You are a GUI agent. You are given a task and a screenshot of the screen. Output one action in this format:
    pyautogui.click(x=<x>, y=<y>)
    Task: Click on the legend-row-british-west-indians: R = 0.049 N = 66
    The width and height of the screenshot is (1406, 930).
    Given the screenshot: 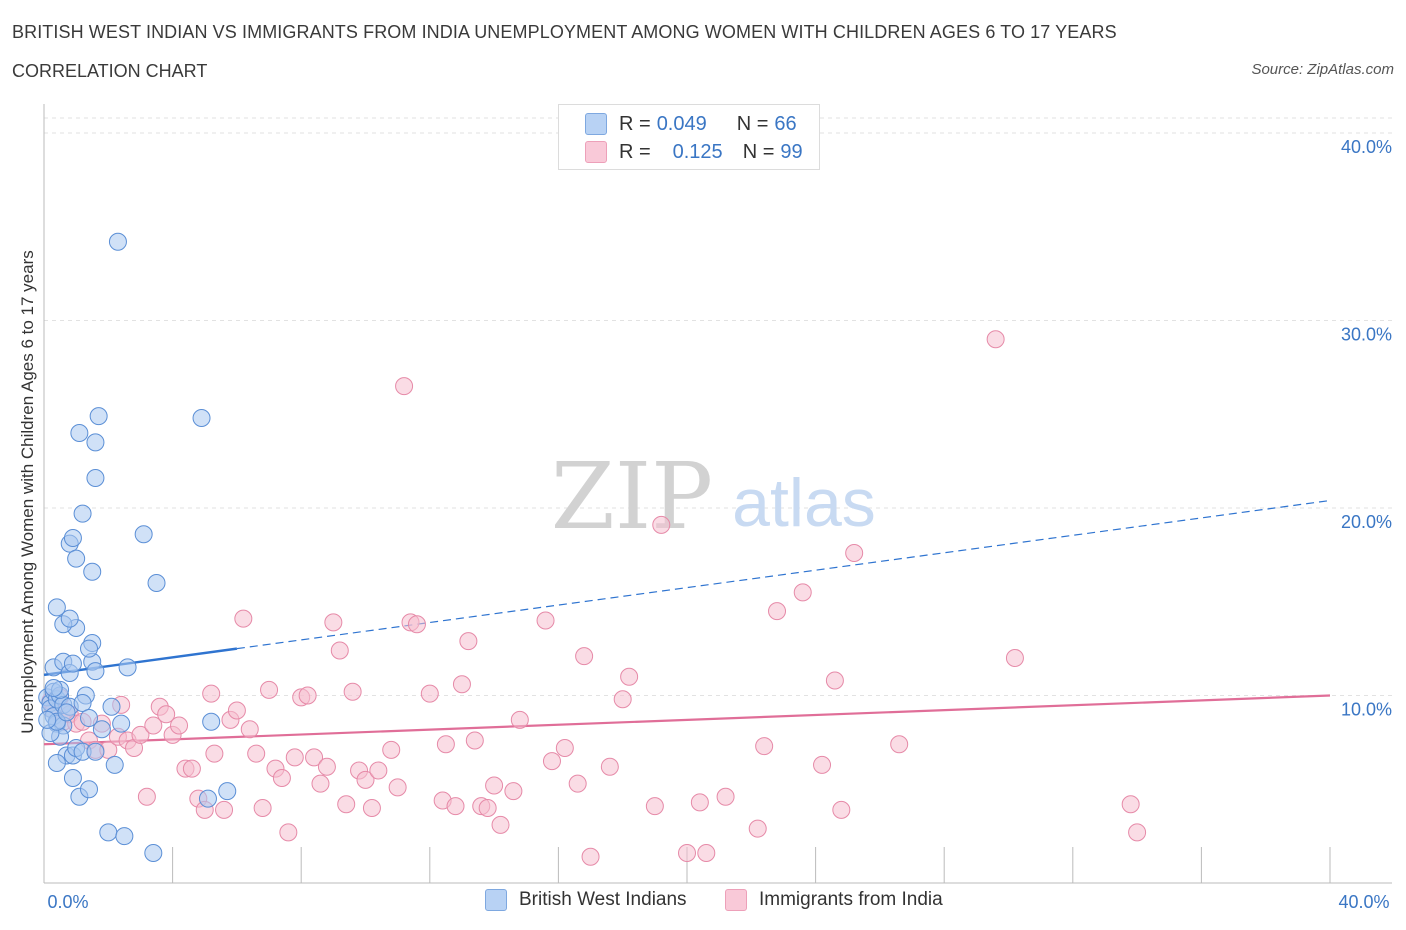 What is the action you would take?
    pyautogui.click(x=691, y=124)
    